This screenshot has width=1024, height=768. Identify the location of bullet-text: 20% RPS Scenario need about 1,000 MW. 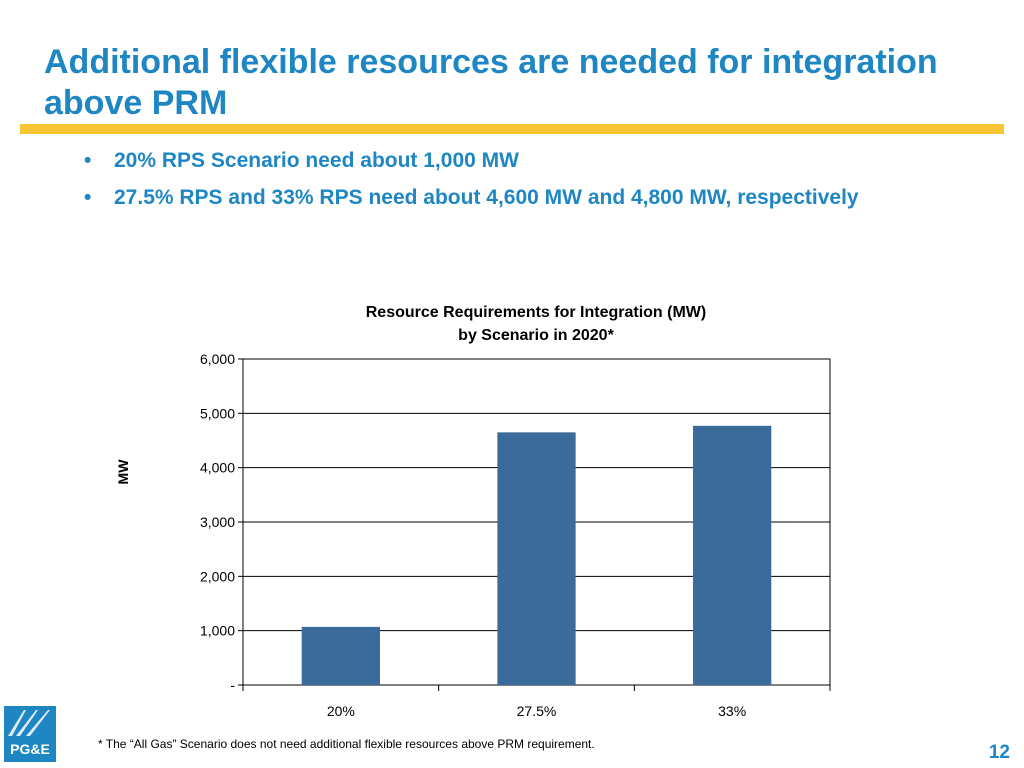
(316, 160).